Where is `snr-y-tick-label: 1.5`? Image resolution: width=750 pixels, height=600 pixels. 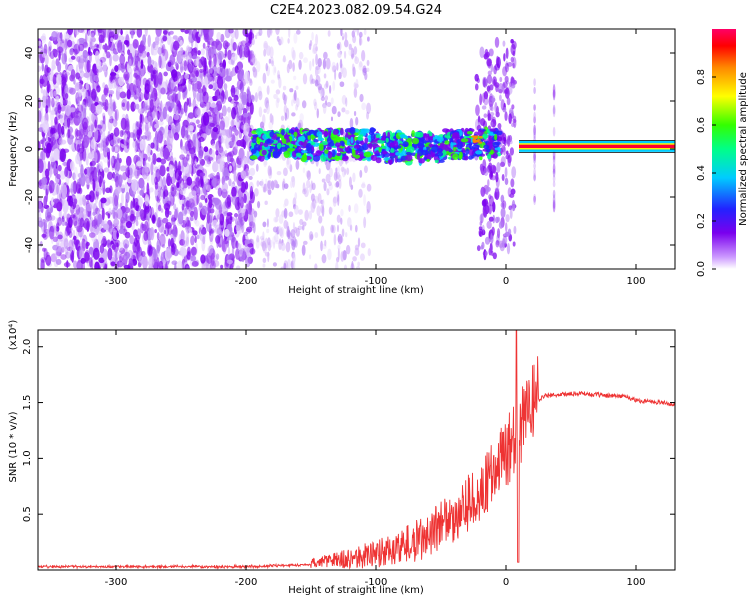 snr-y-tick-label: 1.5 is located at coordinates (27, 403).